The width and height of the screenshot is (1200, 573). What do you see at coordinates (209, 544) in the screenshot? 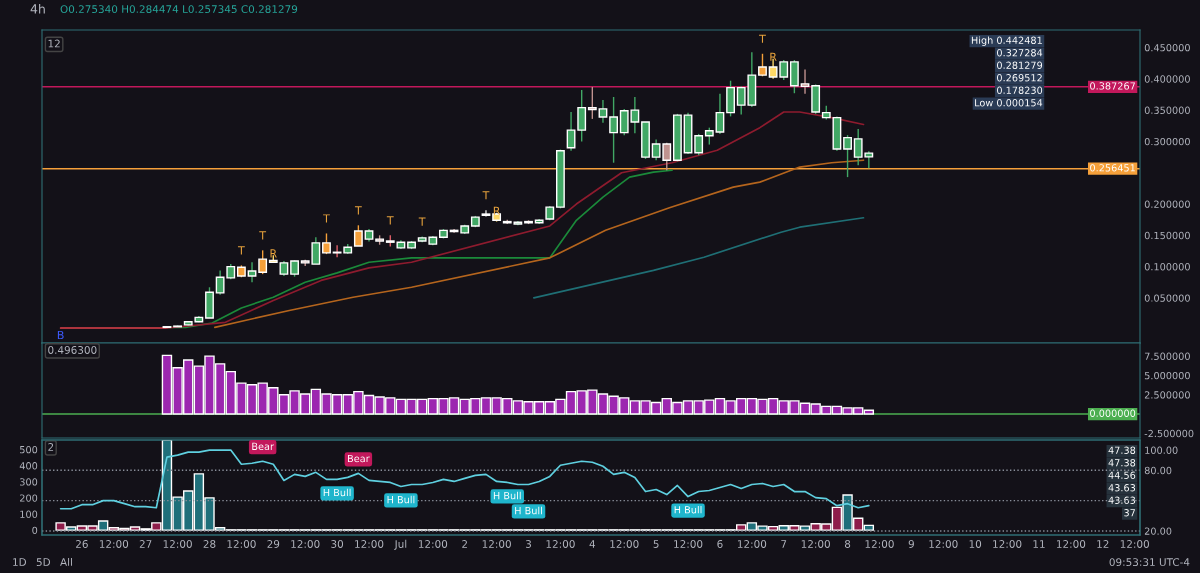
I see `x-tick-label: 28` at bounding box center [209, 544].